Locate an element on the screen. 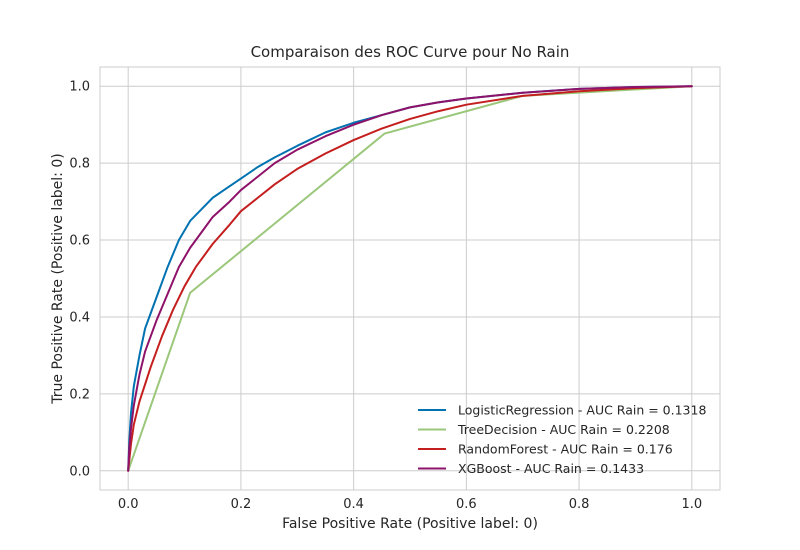  x-tick-label: 1.0 is located at coordinates (691, 504).